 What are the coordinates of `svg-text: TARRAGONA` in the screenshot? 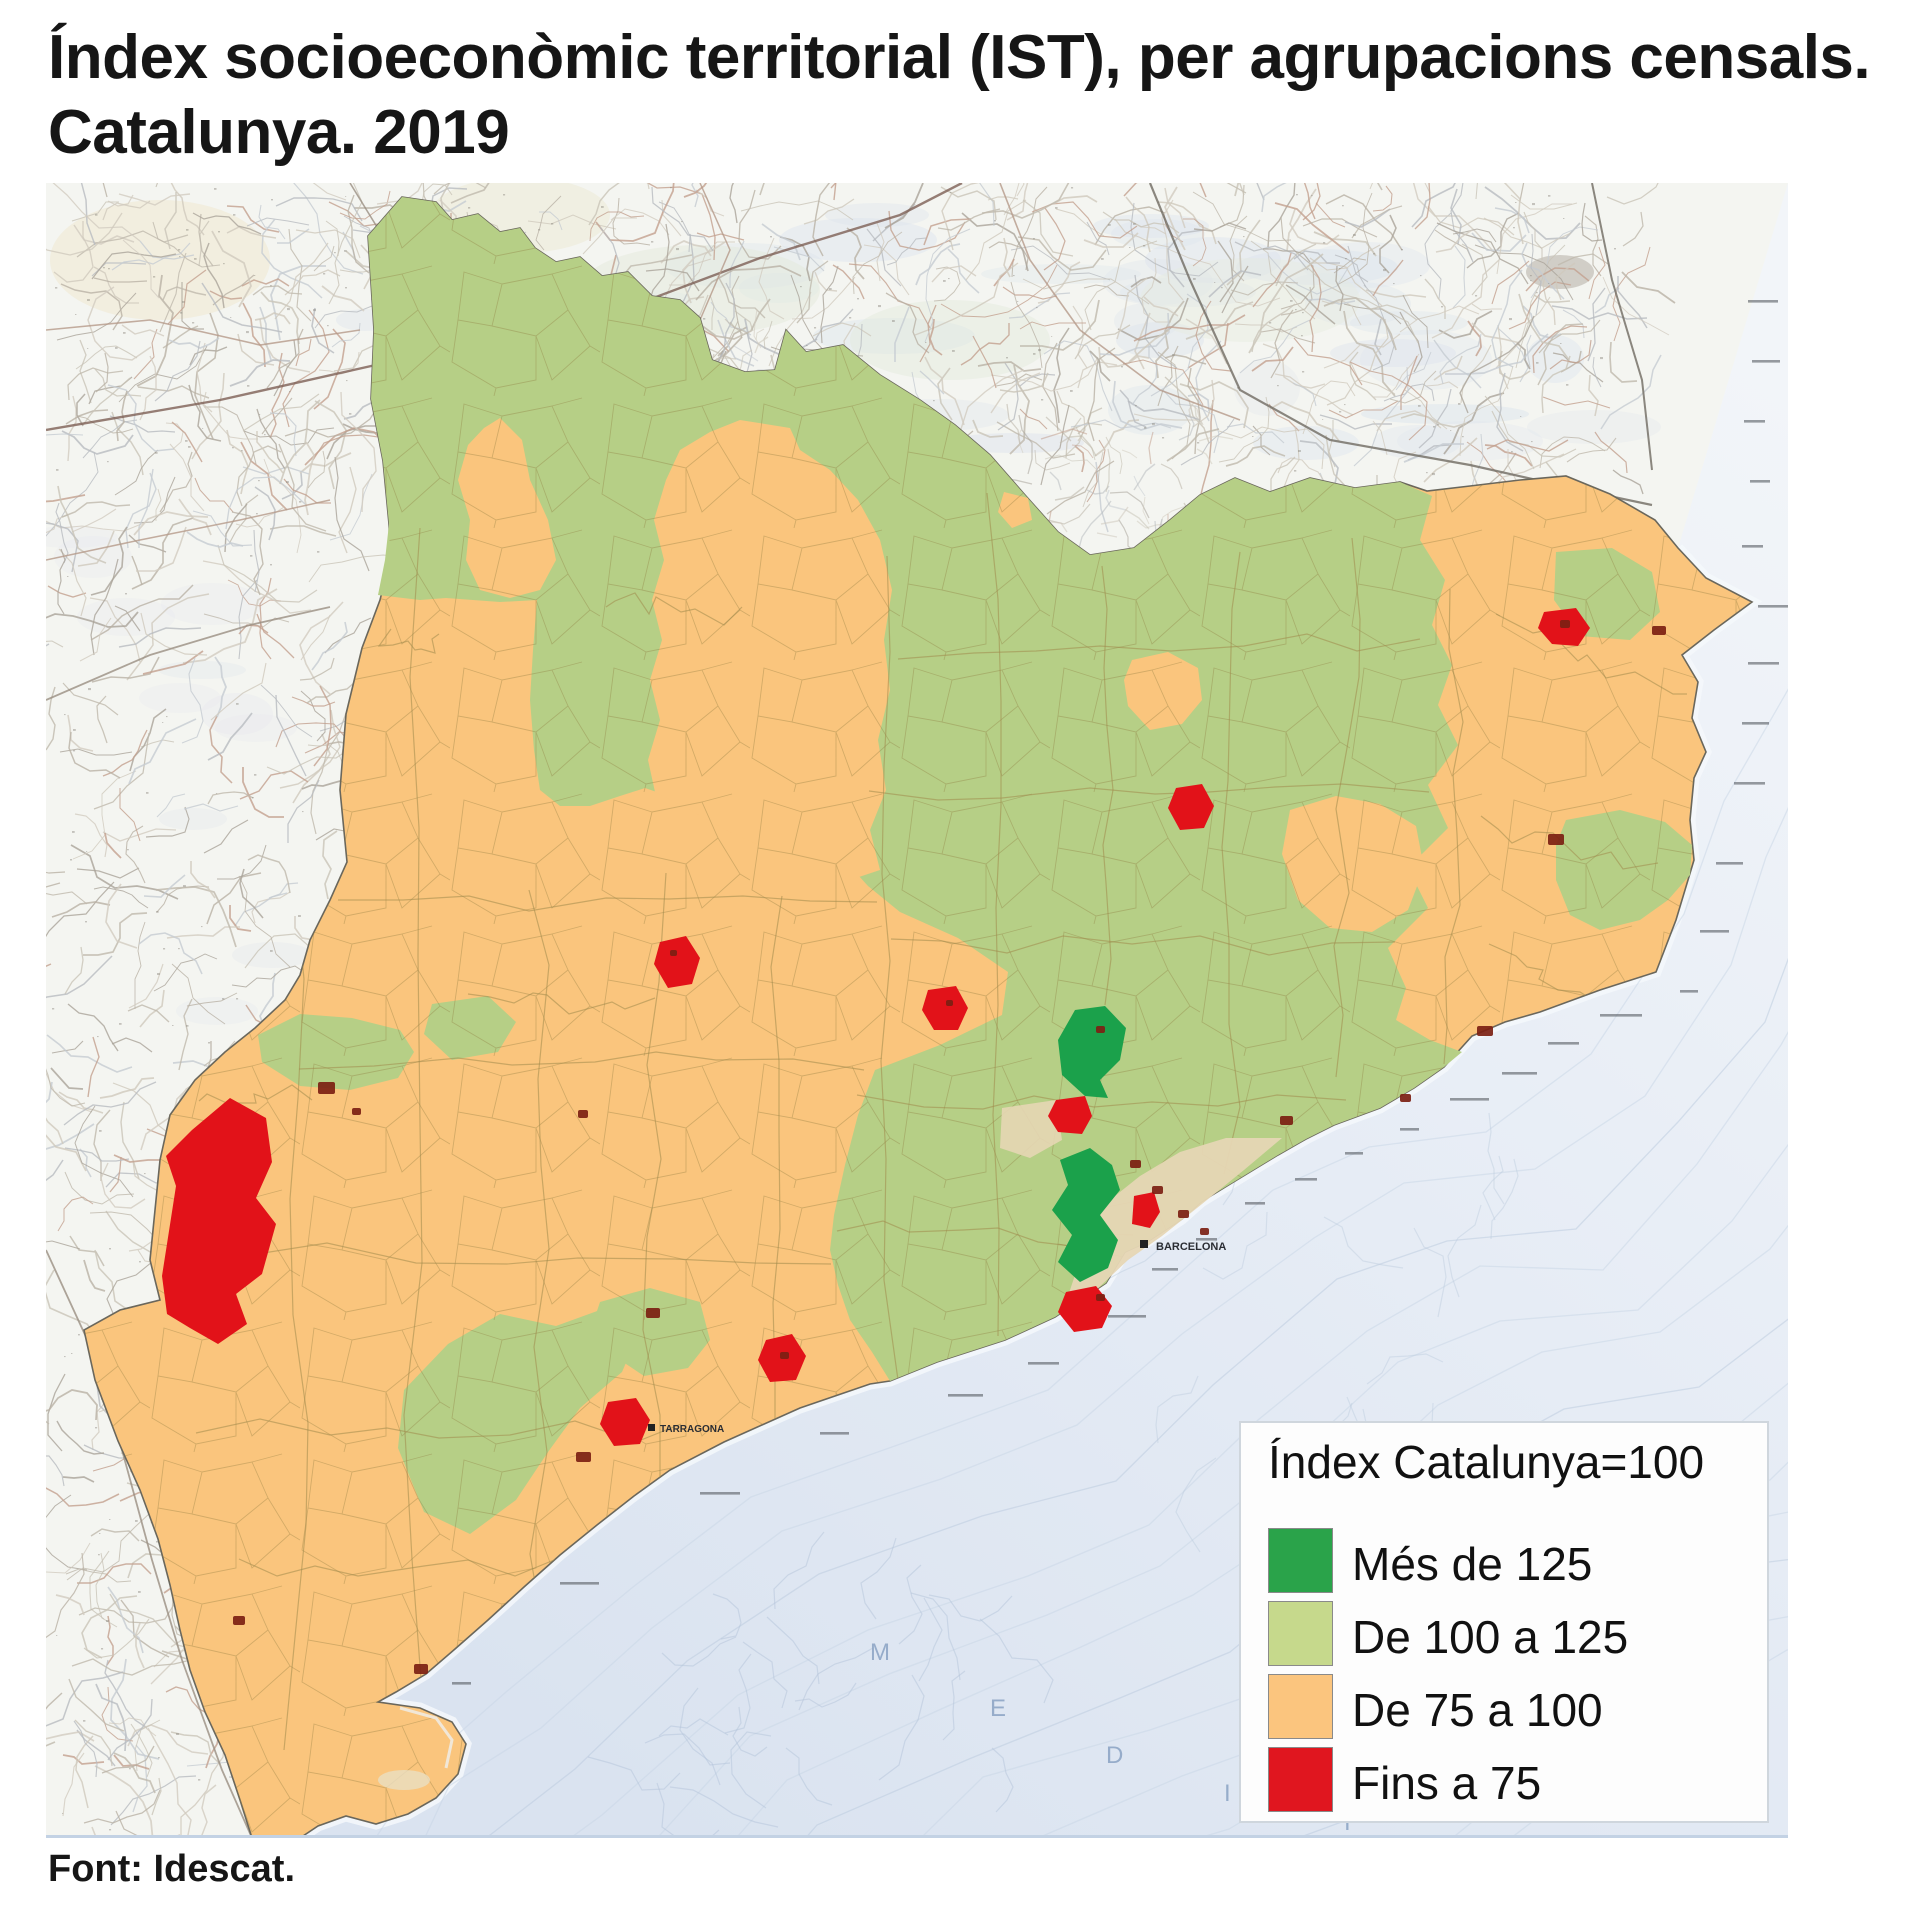 It's located at (692, 1429).